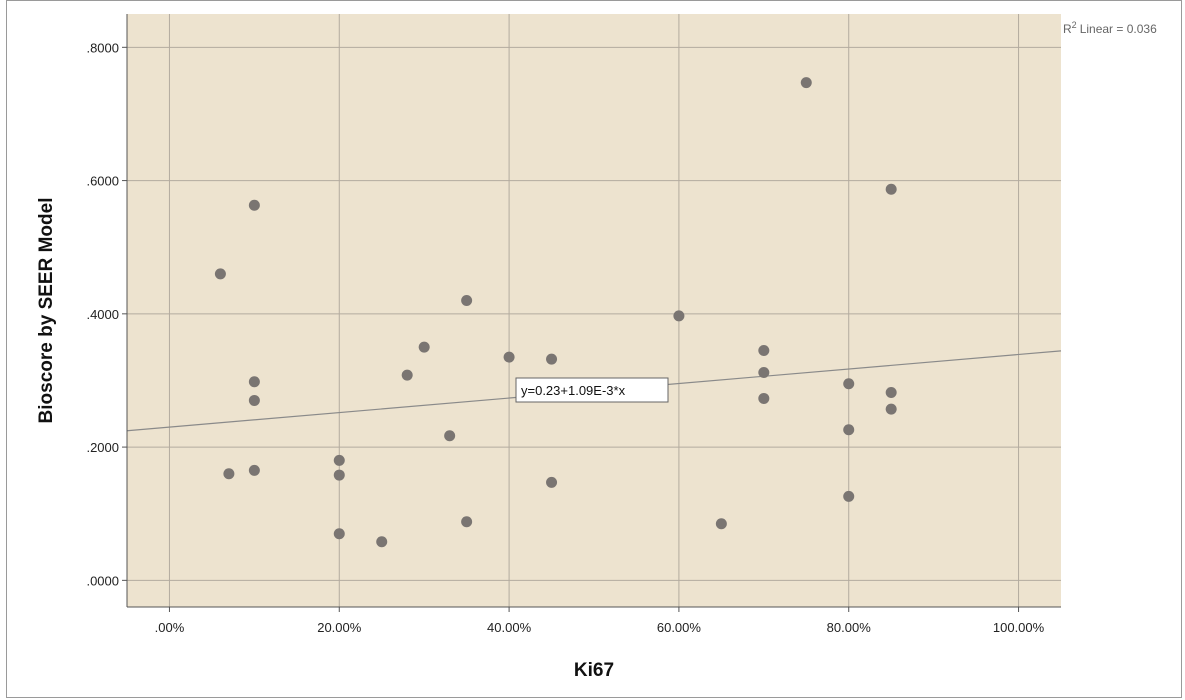  What do you see at coordinates (339, 627) in the screenshot?
I see `x-tick-label: 20.00%` at bounding box center [339, 627].